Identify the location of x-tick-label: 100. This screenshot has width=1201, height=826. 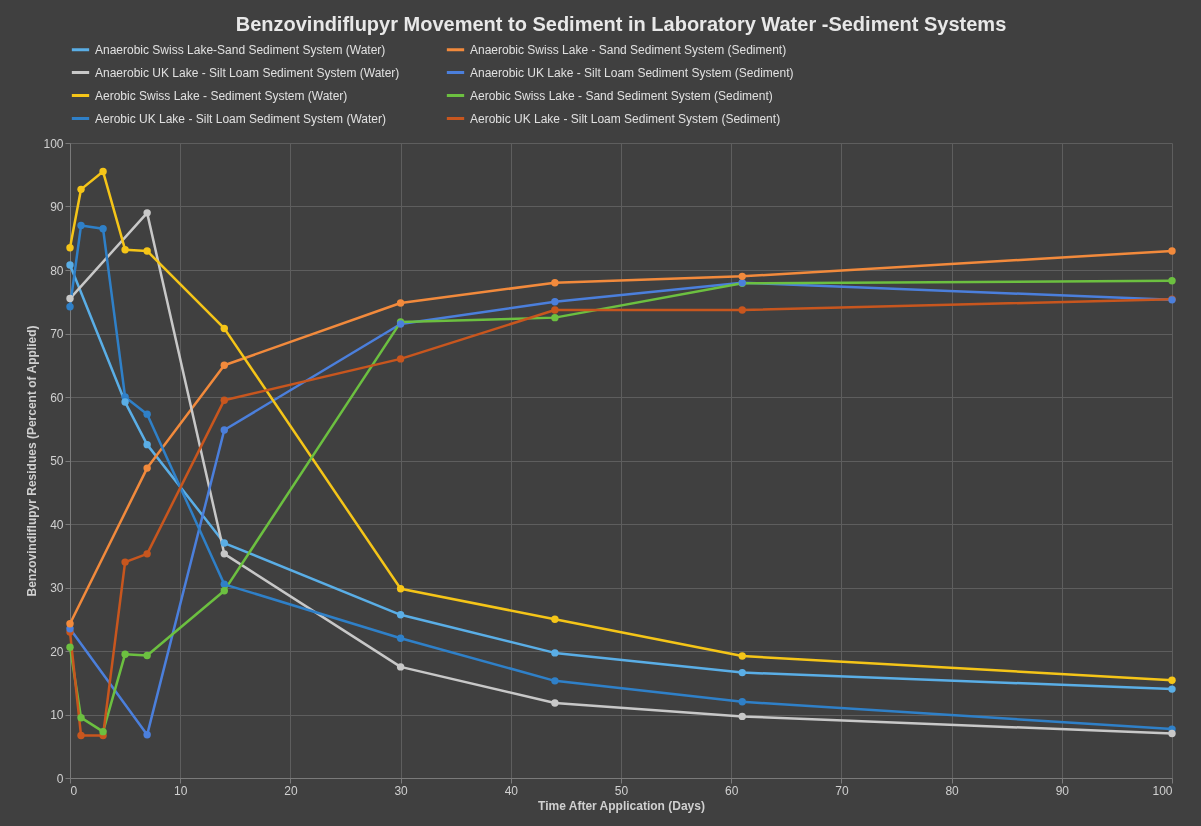
(1162, 790).